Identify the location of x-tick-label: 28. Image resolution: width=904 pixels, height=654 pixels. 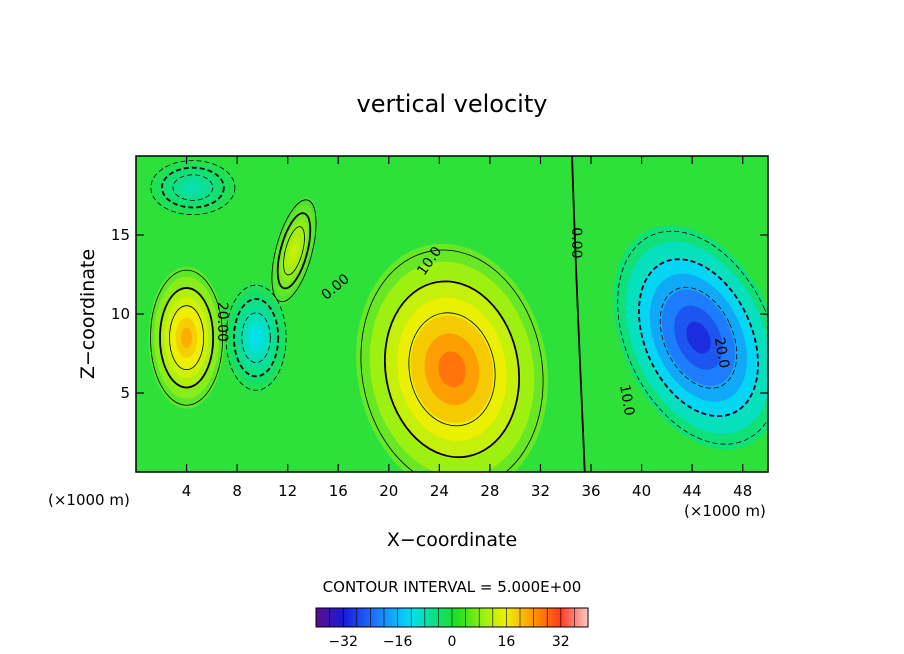
(489, 491).